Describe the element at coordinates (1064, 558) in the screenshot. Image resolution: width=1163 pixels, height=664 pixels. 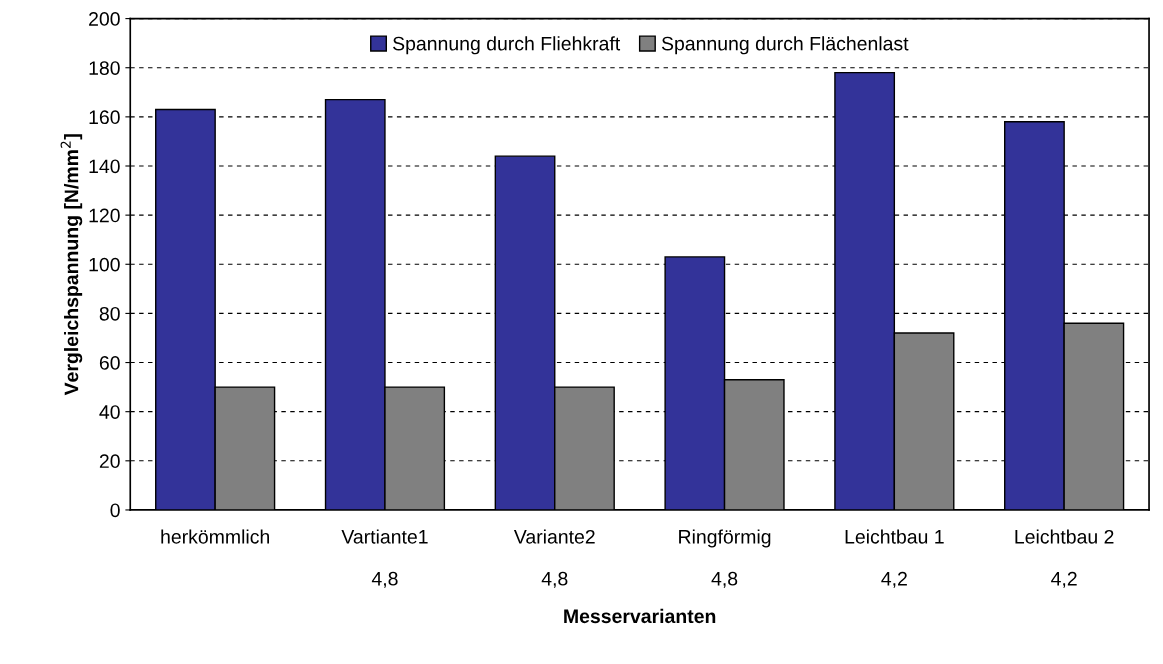
I see `category-label: Leichtbau 2 4,2` at that location.